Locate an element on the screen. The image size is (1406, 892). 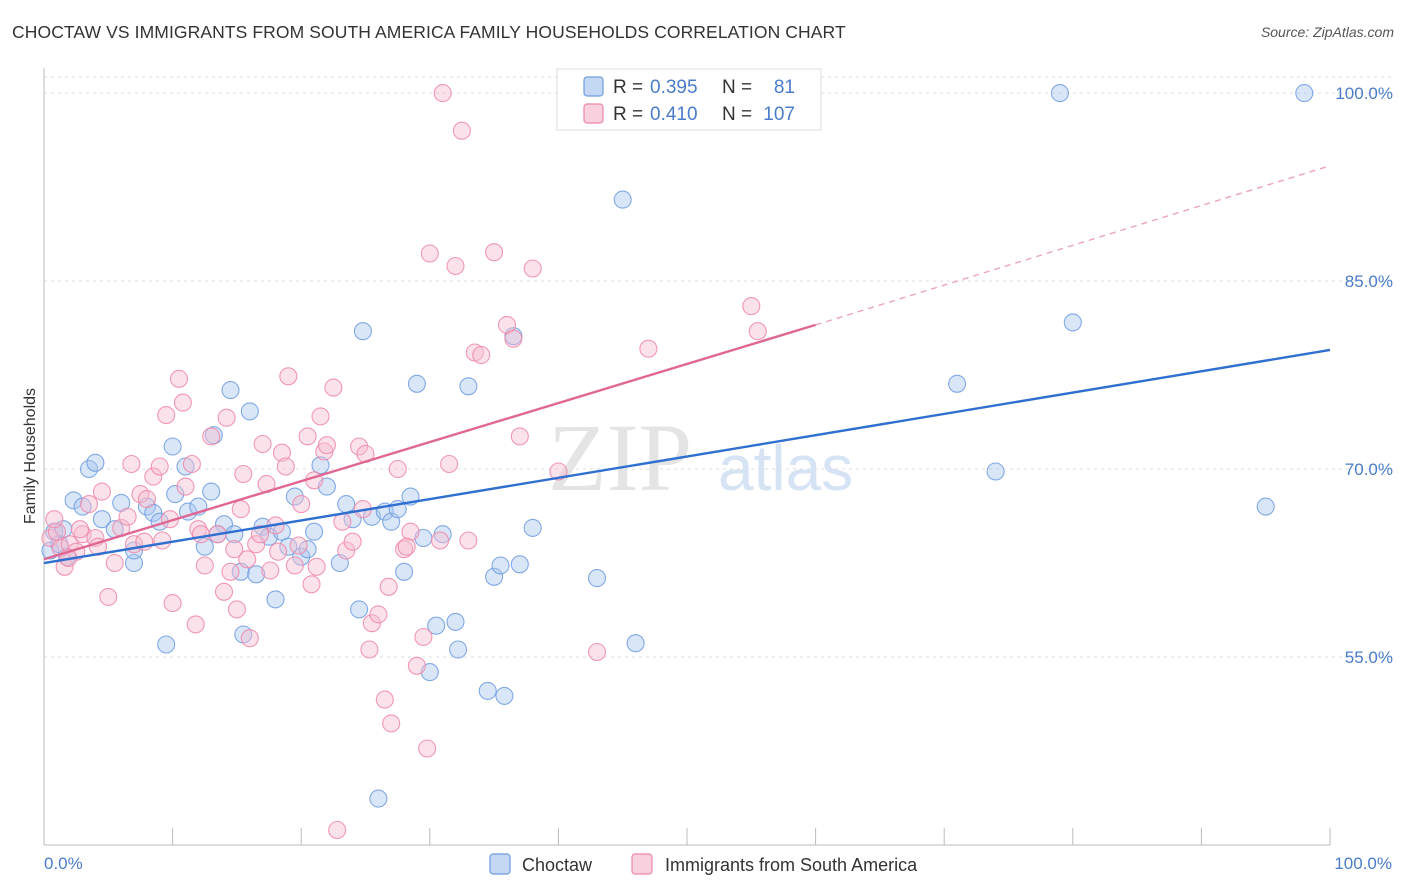
legend-swatch-immigrants is located at coordinates (593, 113).